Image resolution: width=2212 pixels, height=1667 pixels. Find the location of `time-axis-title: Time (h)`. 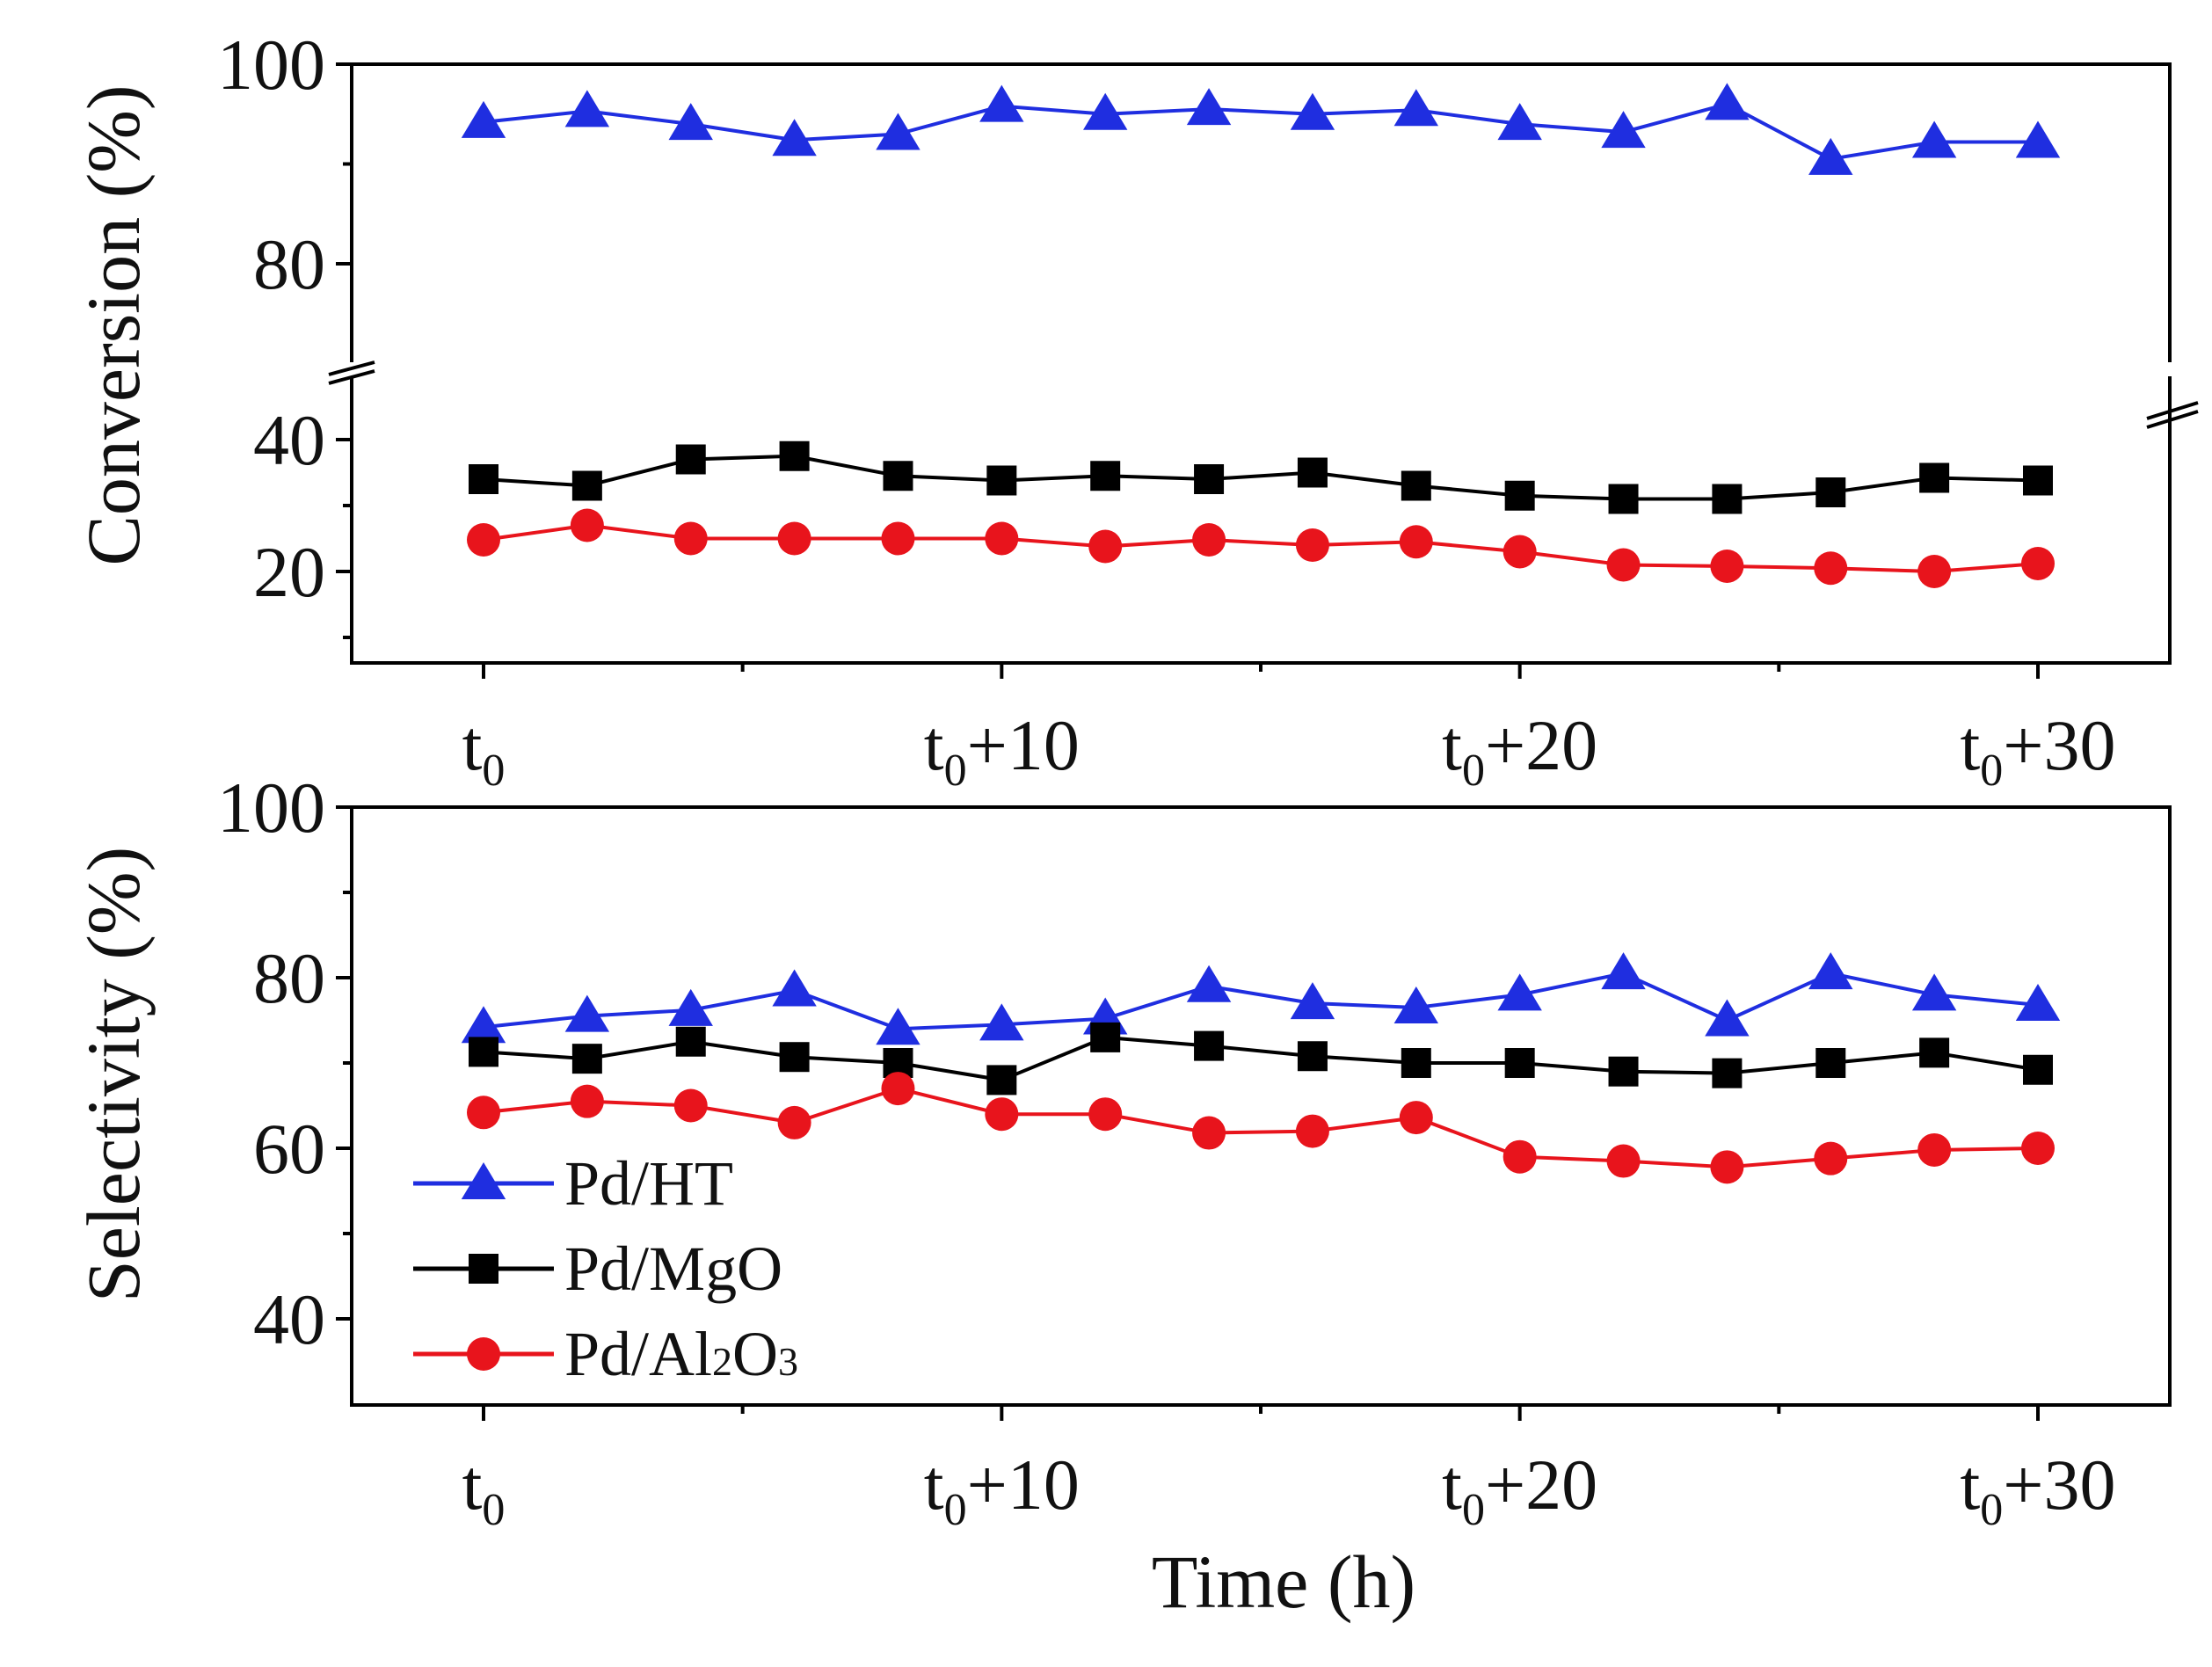

time-axis-title: Time (h) is located at coordinates (1283, 1582).